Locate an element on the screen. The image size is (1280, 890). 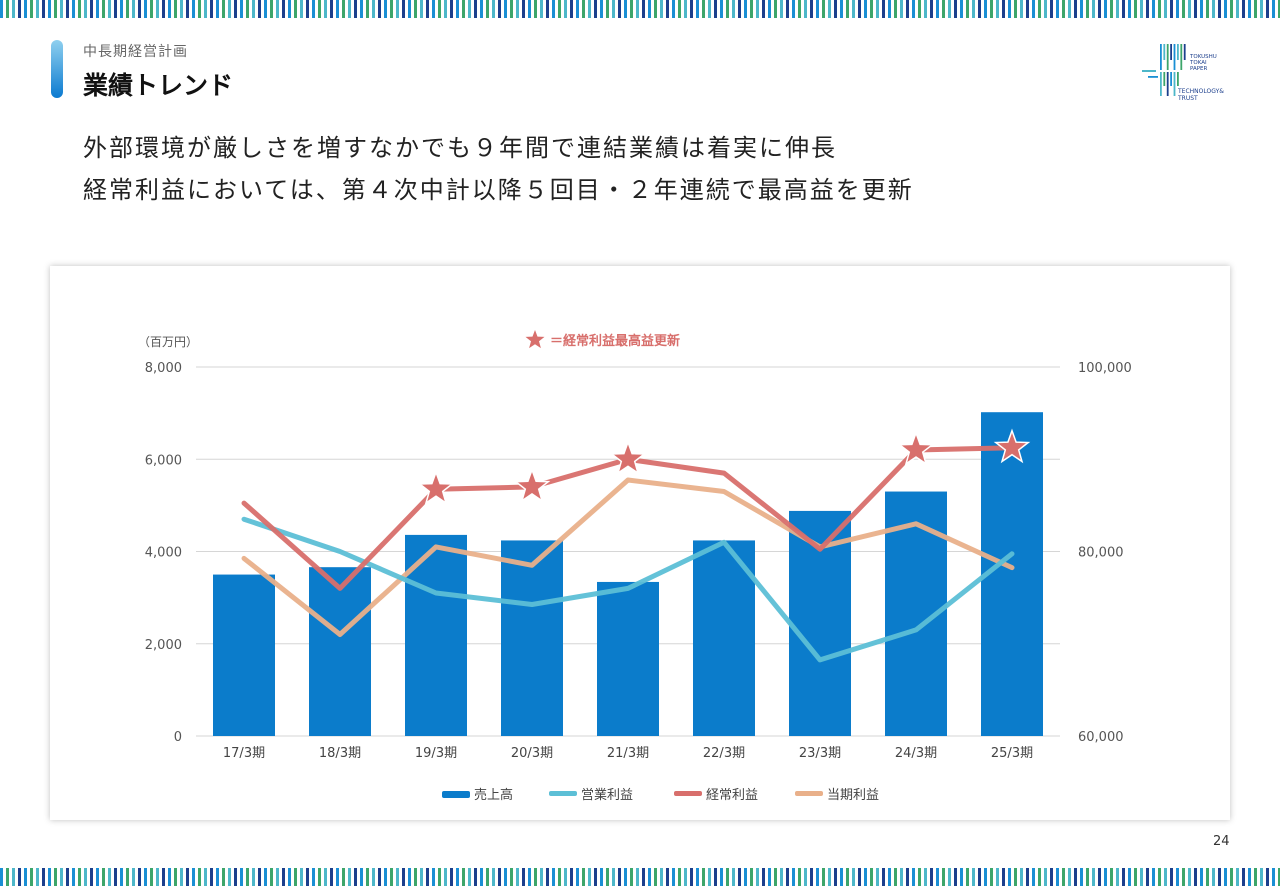
left-axis-tick-label: 0 is located at coordinates (178, 737).